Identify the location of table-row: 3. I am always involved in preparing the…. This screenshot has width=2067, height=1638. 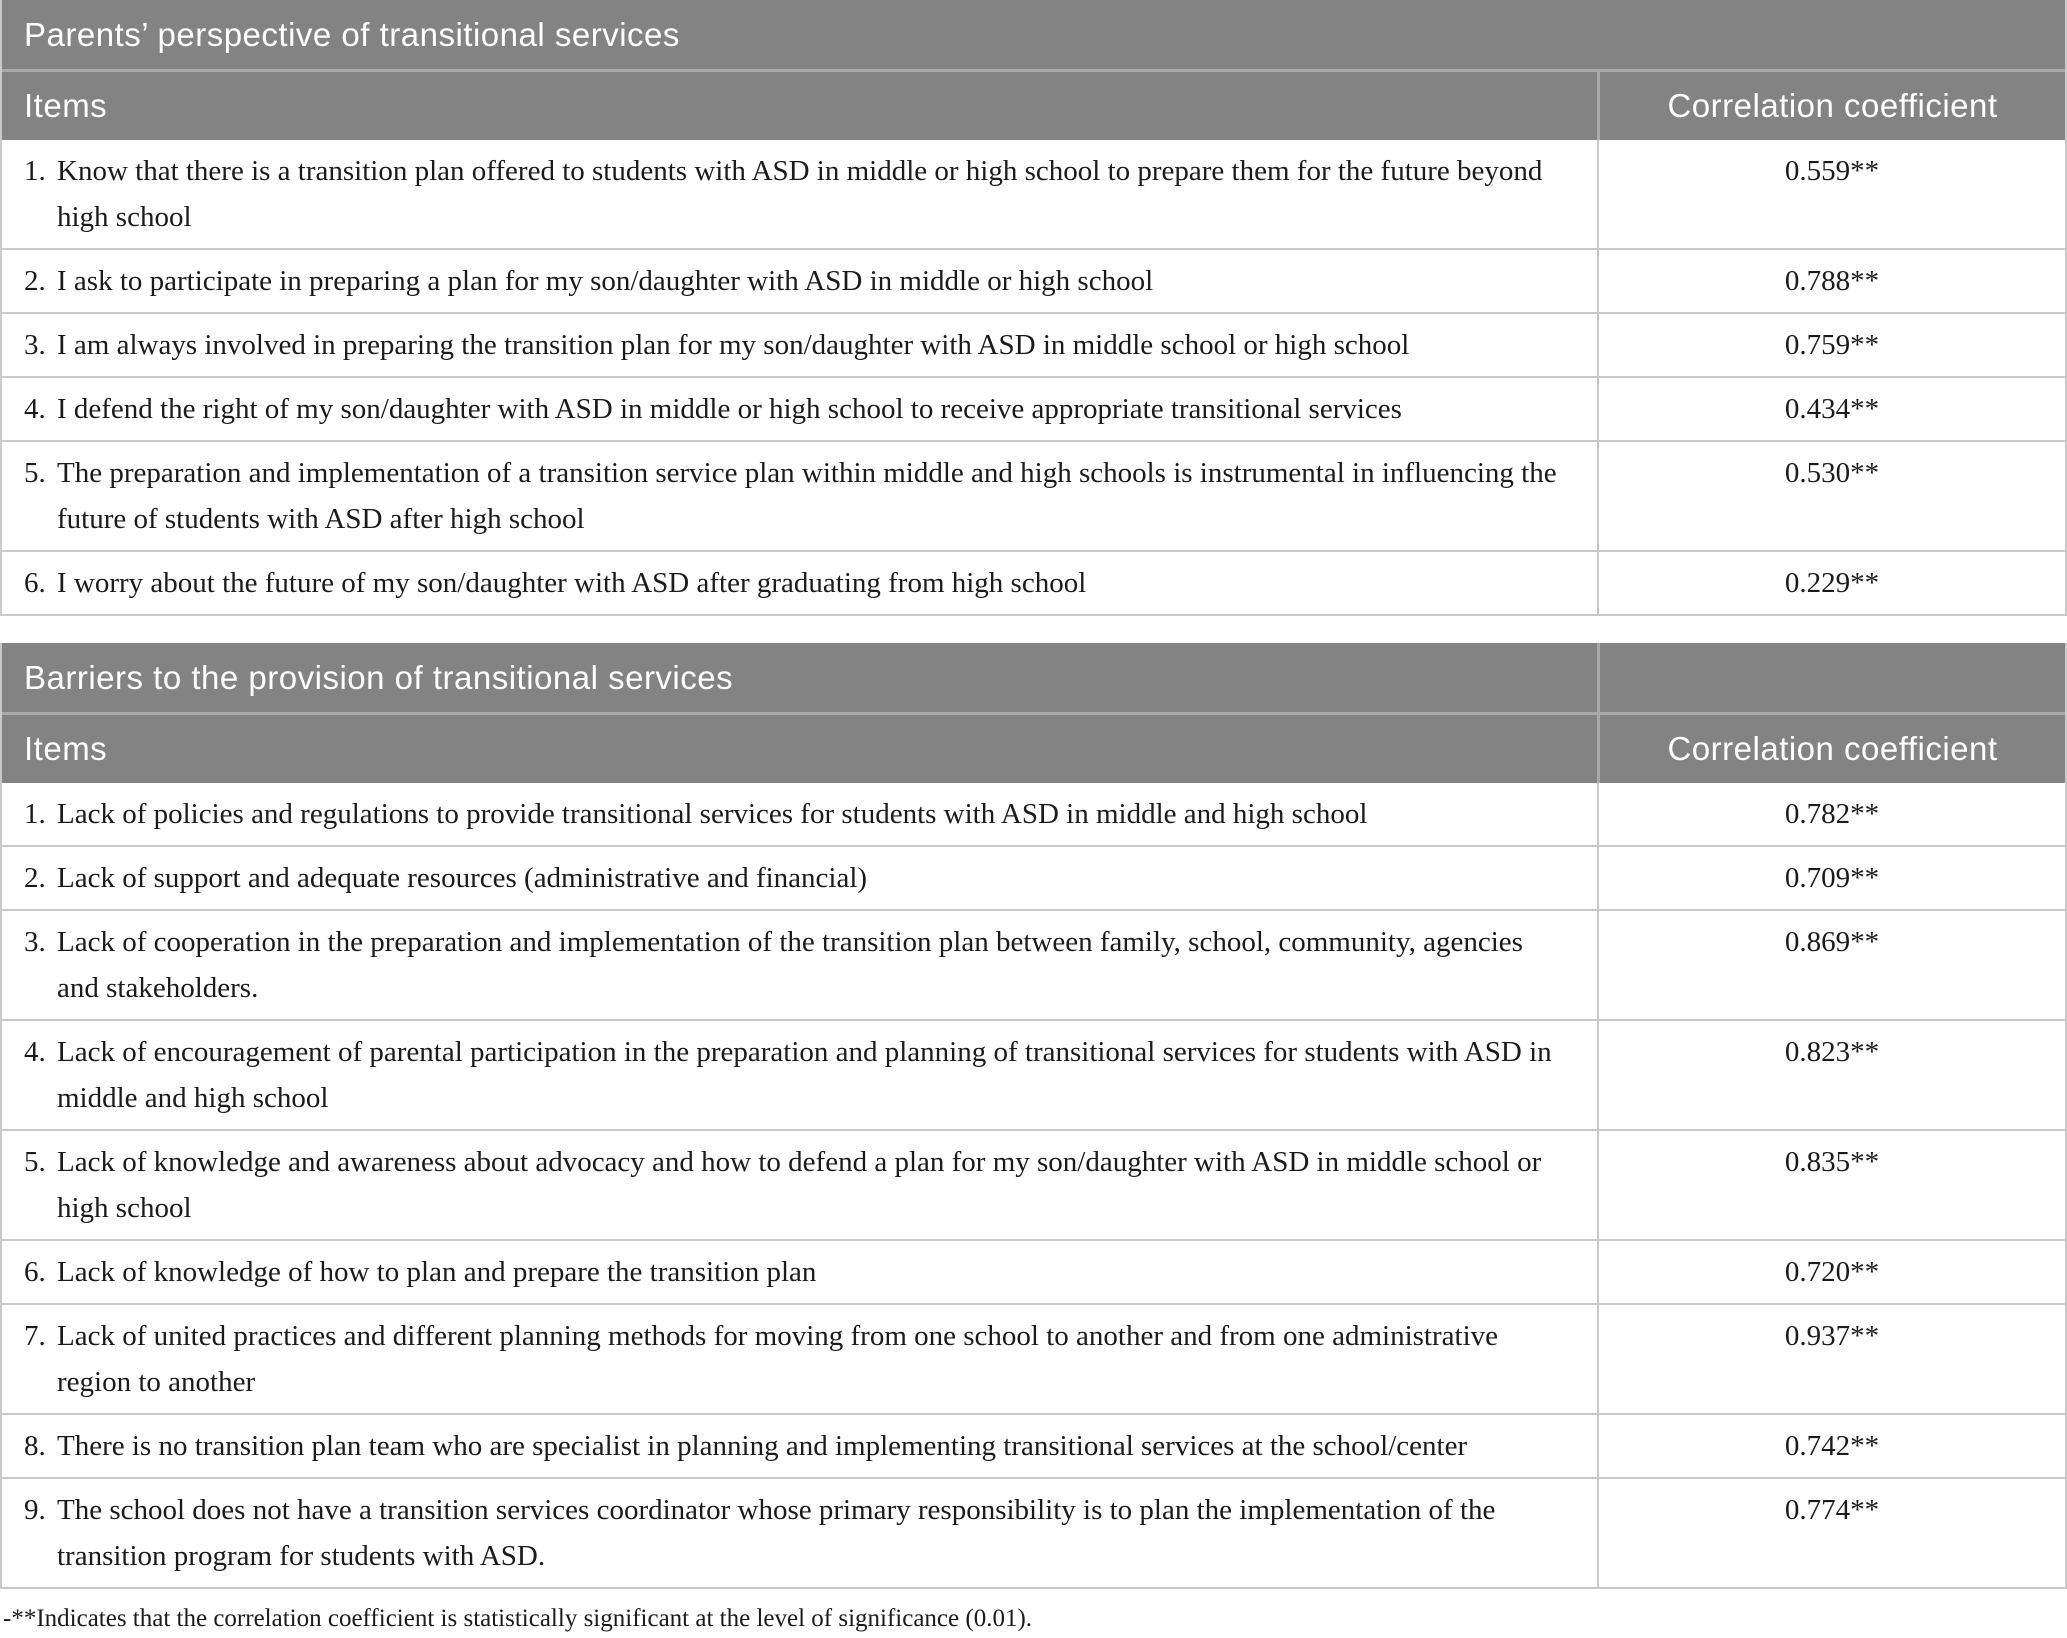
(1033, 346).